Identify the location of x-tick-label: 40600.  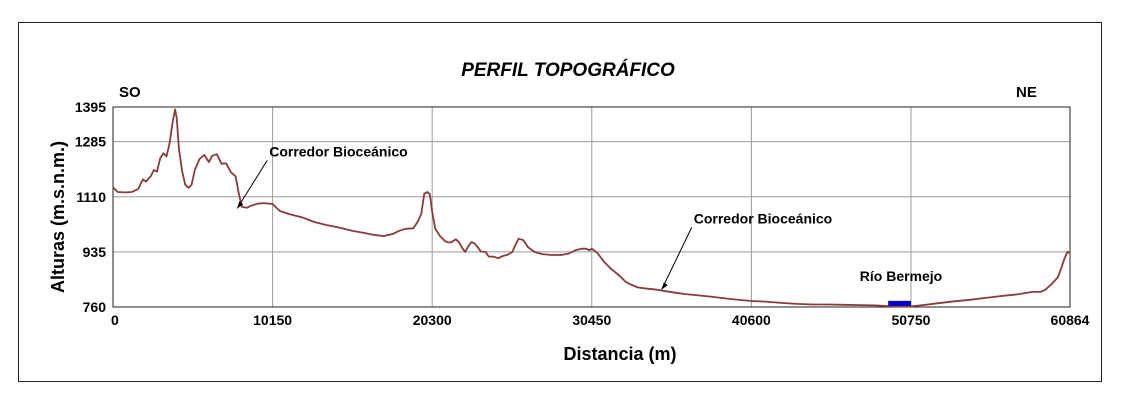
(751, 320).